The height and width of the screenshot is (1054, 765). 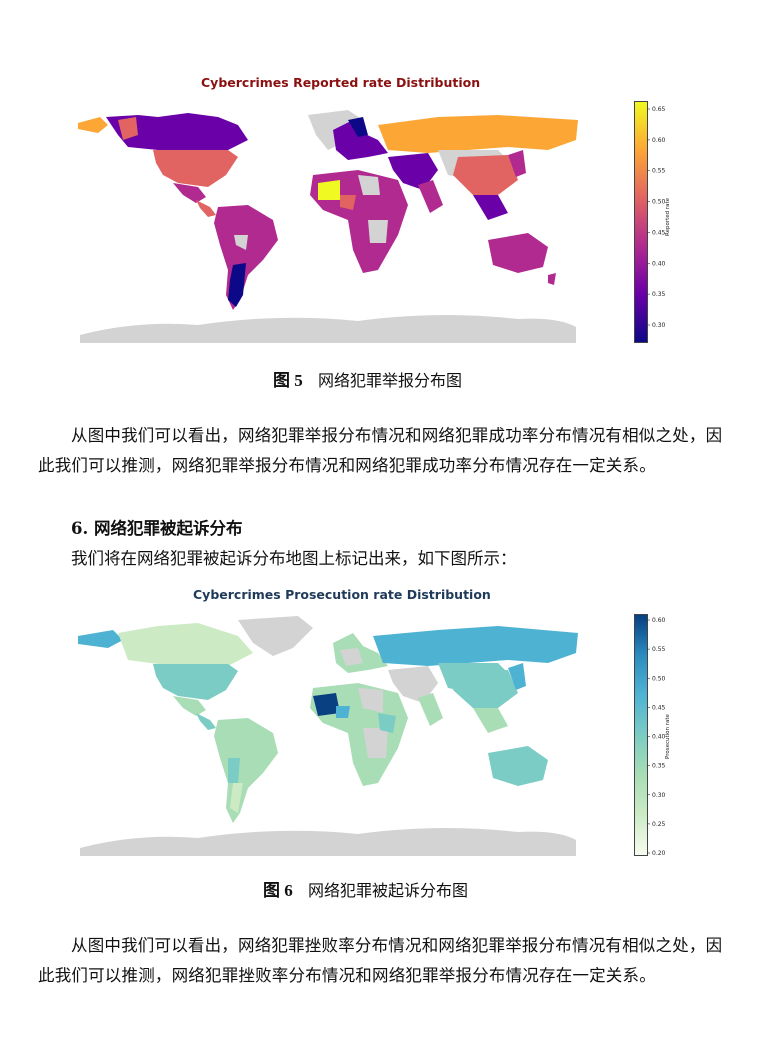 I want to click on figure5-colorbar, so click(x=641, y=222).